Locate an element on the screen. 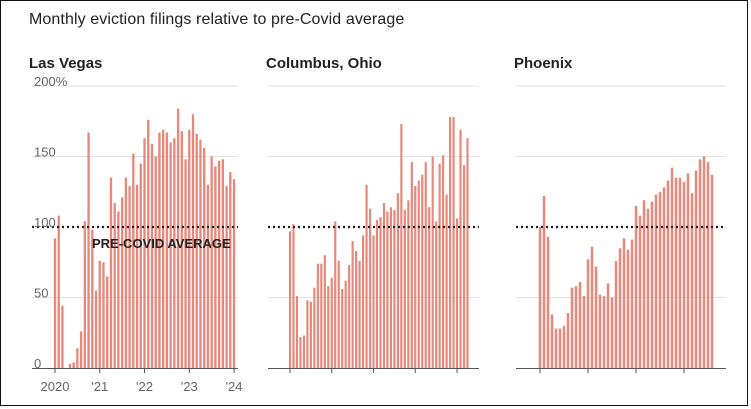 The height and width of the screenshot is (409, 751). y-tick-label-4: 0 is located at coordinates (37, 363).